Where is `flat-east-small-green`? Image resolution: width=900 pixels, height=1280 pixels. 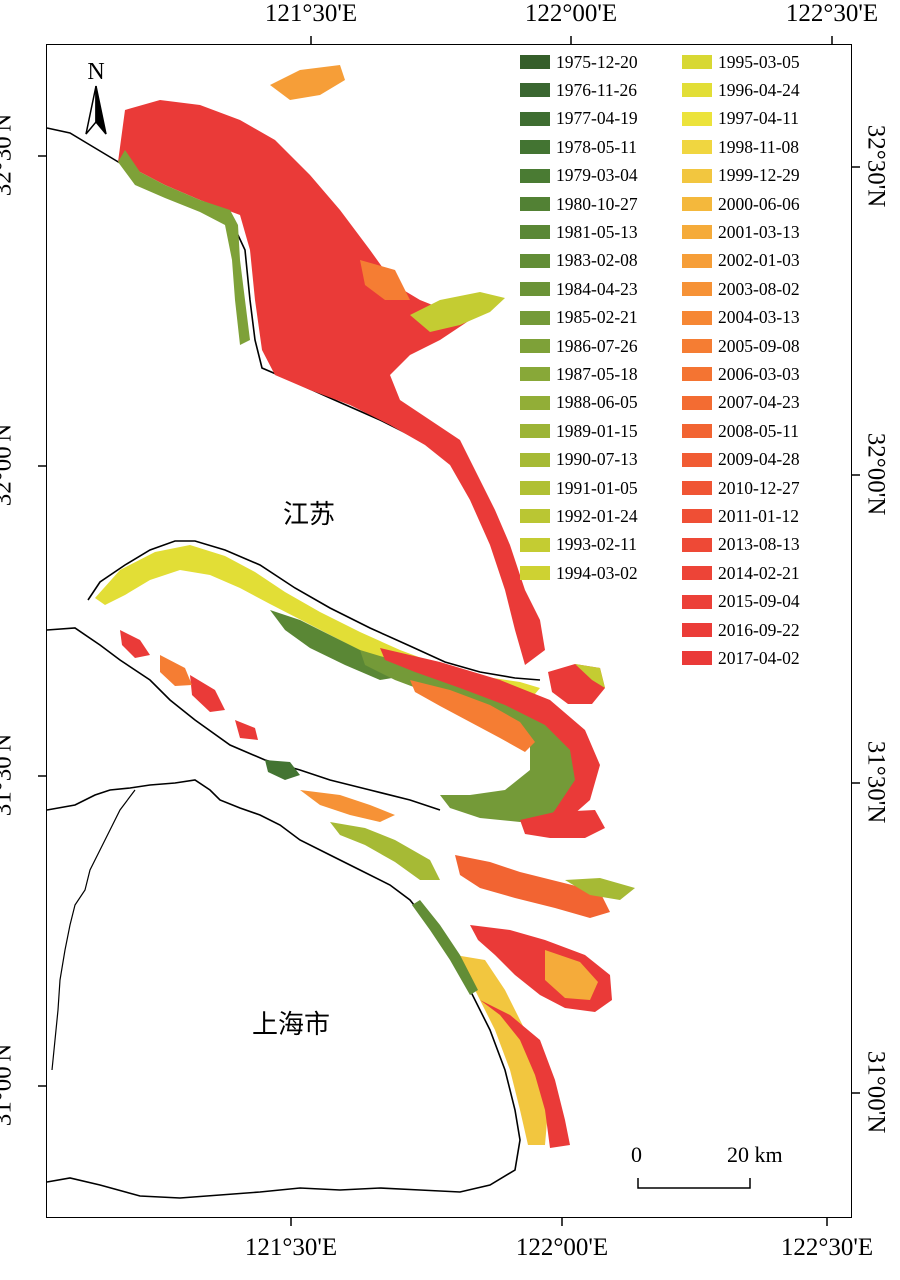
flat-east-small-green is located at coordinates (590, 676).